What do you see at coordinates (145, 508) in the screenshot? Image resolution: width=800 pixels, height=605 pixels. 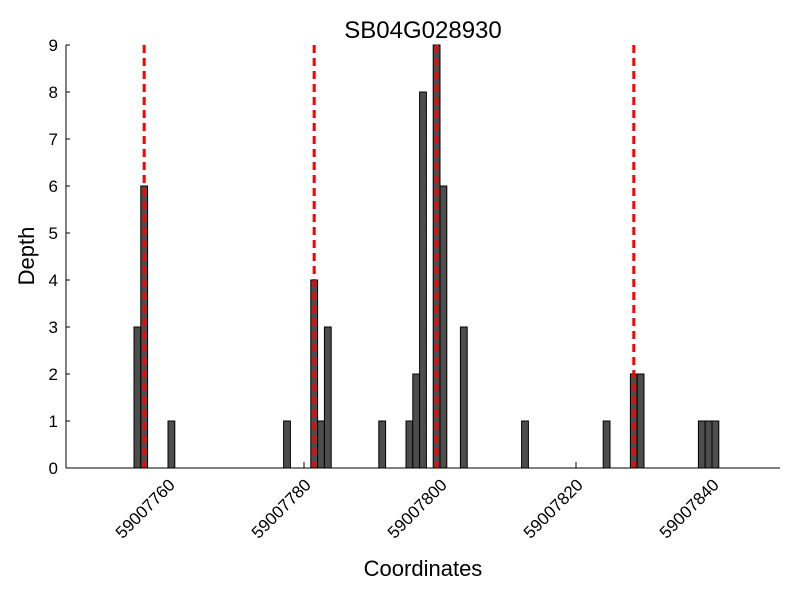 I see `x-tick-label: 59007760` at bounding box center [145, 508].